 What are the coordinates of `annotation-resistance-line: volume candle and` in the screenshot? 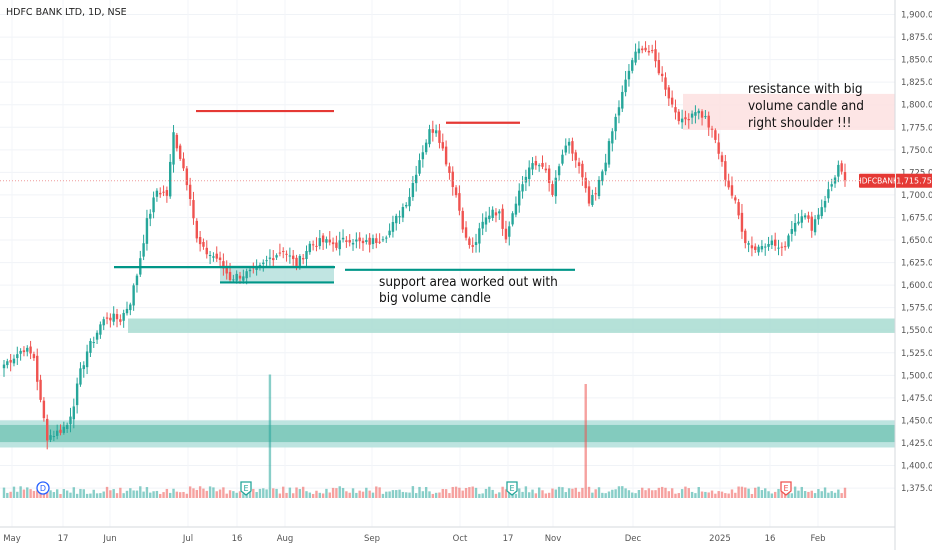 It's located at (806, 106).